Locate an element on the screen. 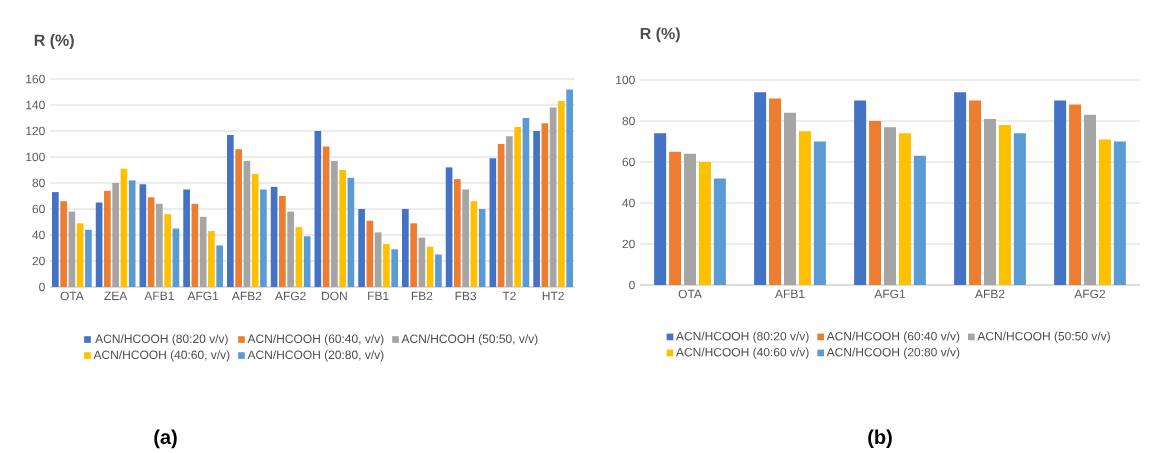 The height and width of the screenshot is (453, 1150). y-tick-label: 120 is located at coordinates (35, 131).